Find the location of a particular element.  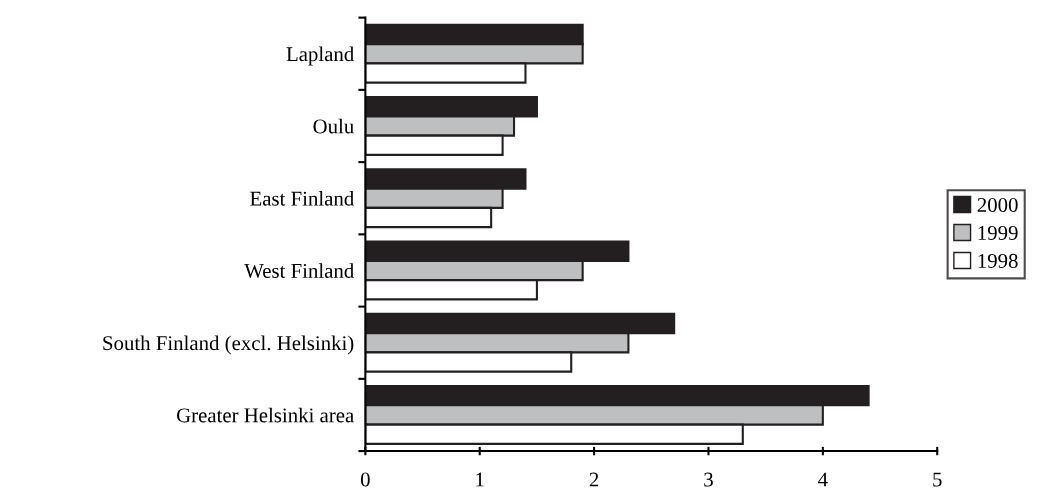

y-tick-label: Lapland is located at coordinates (320, 56).